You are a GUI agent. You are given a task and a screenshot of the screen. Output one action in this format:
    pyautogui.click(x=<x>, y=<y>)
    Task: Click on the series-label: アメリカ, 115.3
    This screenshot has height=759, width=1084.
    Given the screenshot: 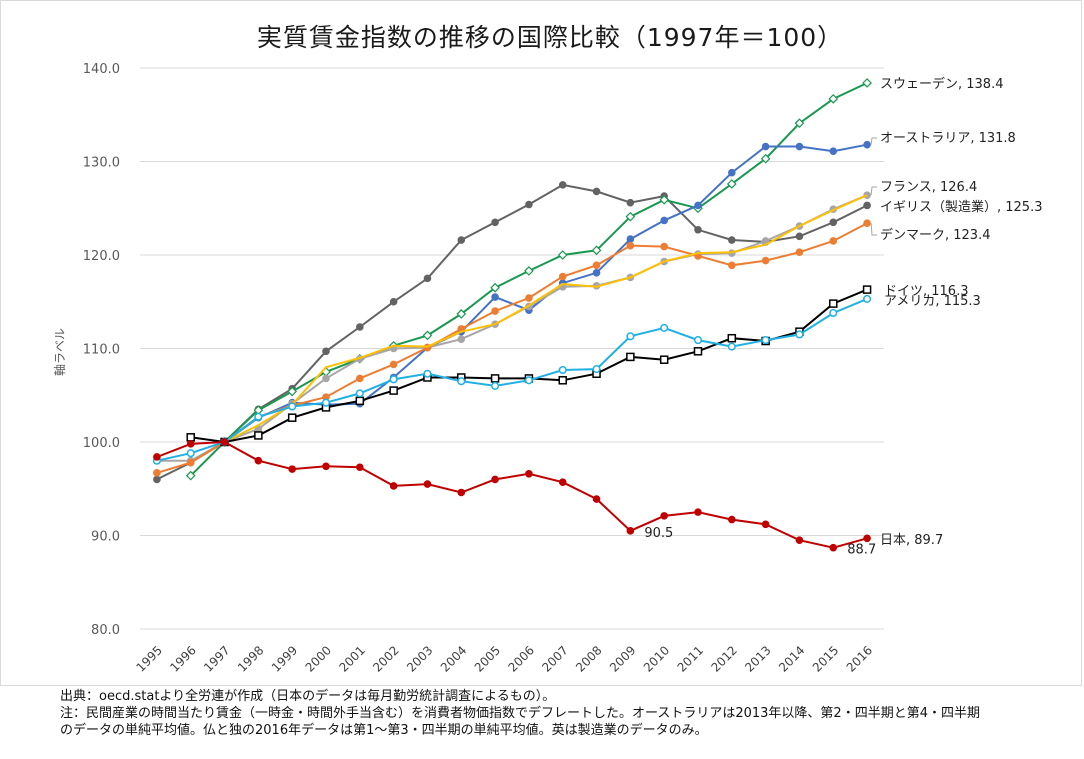 What is the action you would take?
    pyautogui.click(x=932, y=301)
    